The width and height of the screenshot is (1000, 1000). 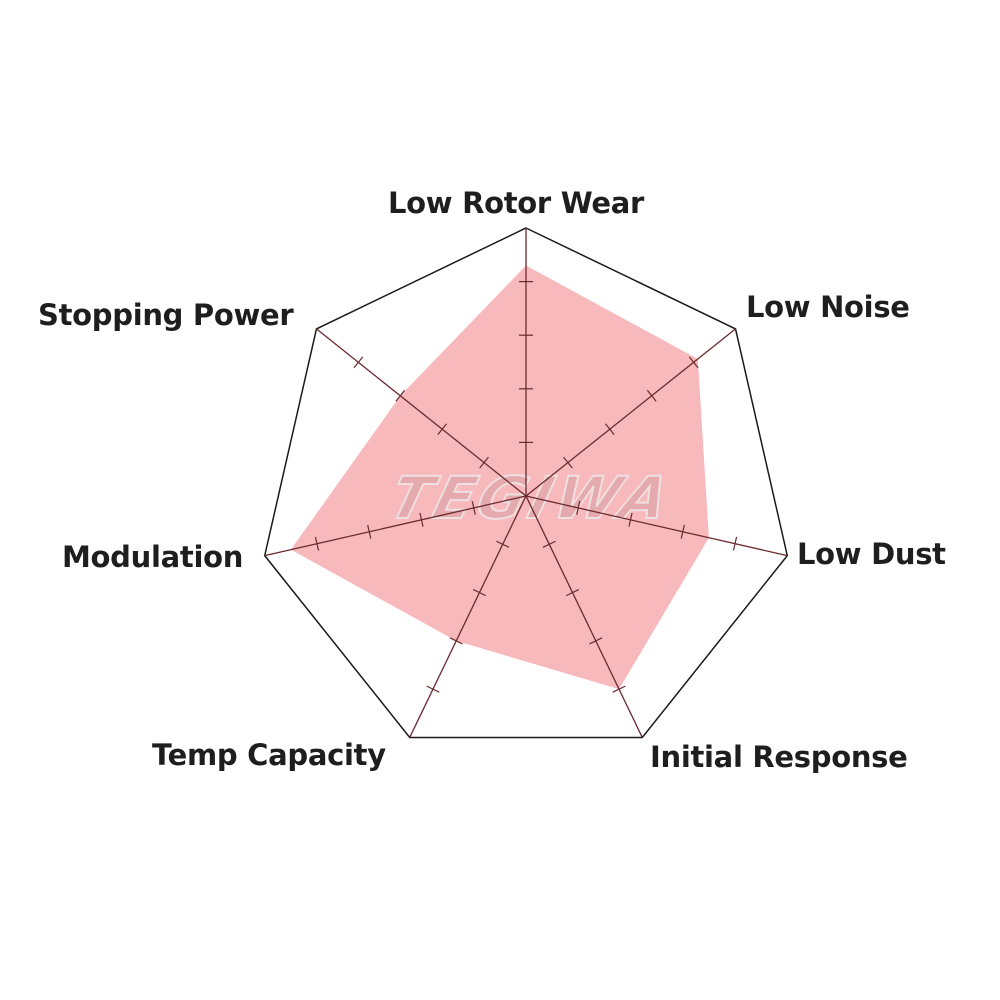 What do you see at coordinates (656, 526) in the screenshot?
I see `axis-low-dust` at bounding box center [656, 526].